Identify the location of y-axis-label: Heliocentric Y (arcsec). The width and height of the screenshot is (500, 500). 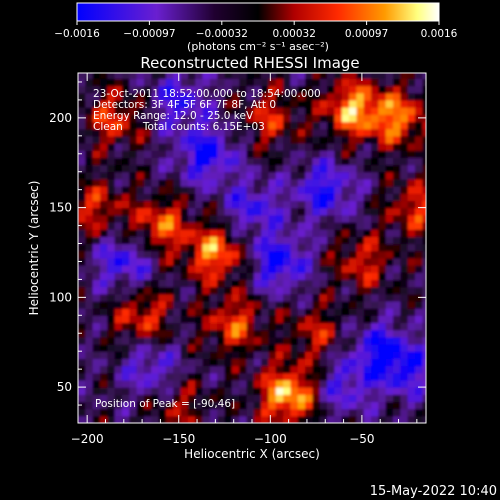
(34, 248).